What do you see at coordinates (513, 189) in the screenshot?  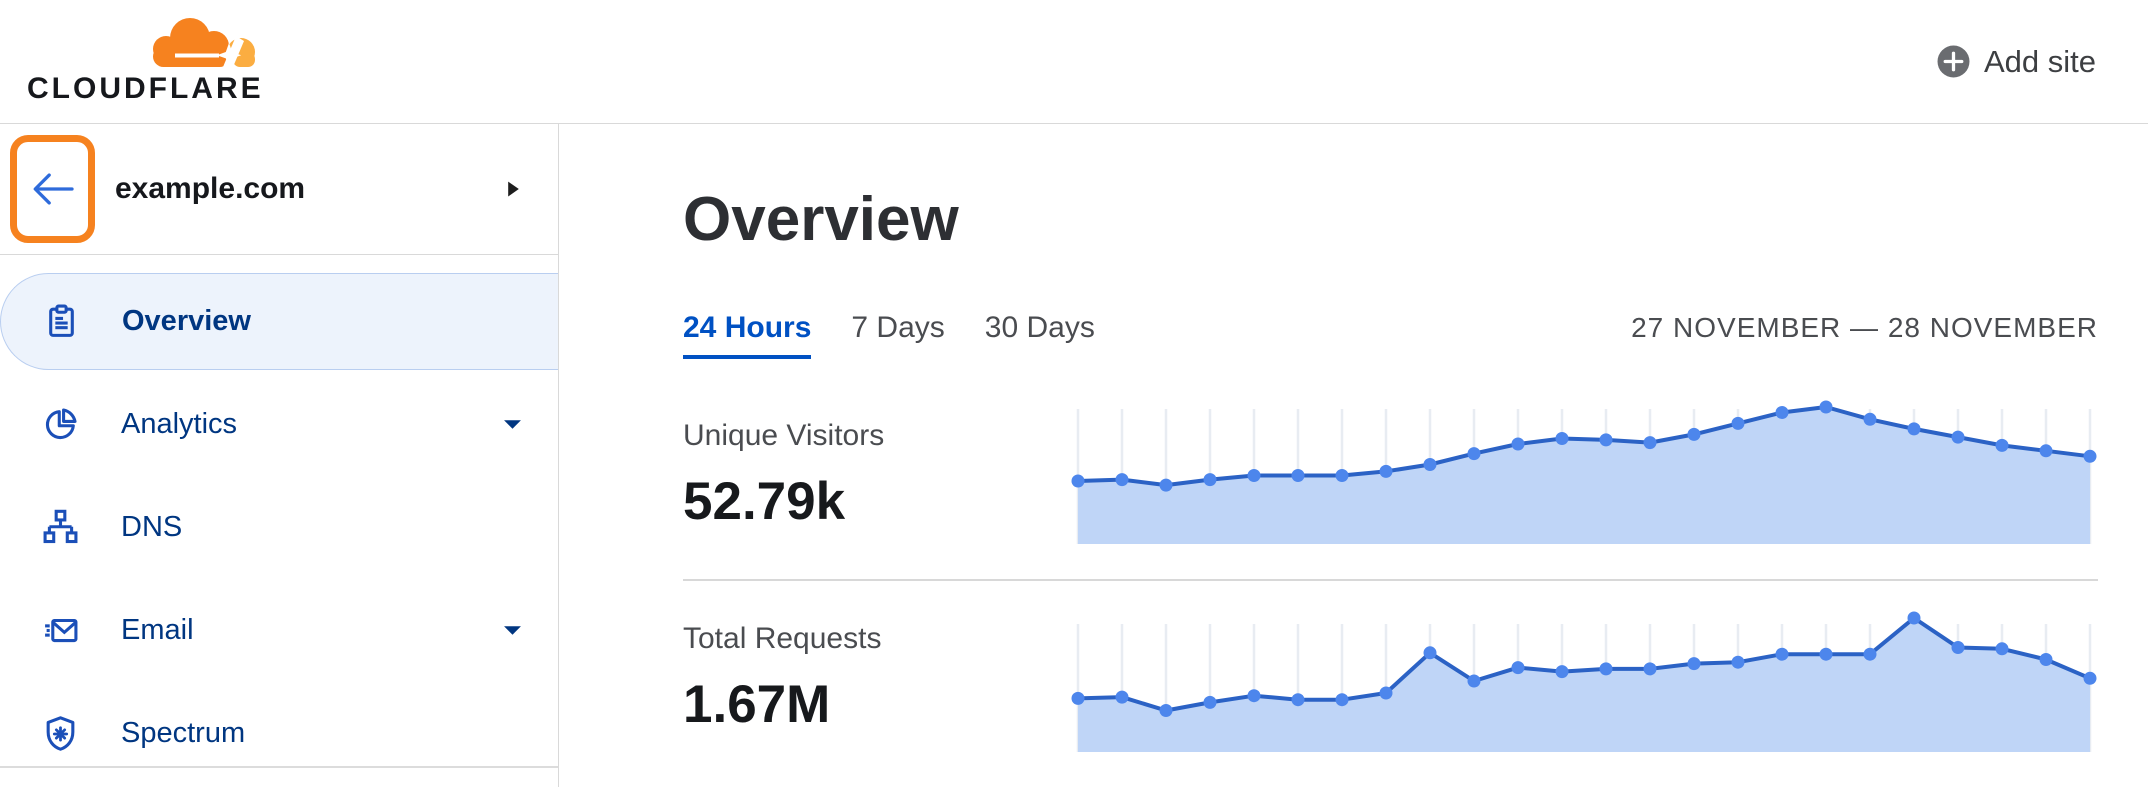 I see `chevron-right-icon` at bounding box center [513, 189].